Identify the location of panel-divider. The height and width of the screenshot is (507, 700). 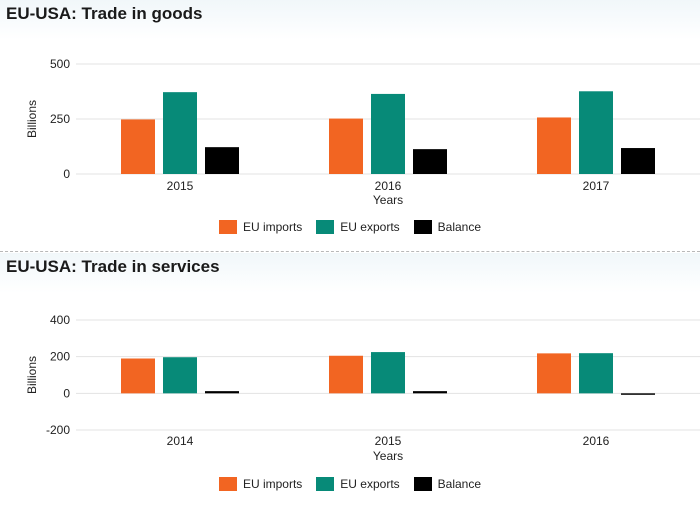
(350, 251).